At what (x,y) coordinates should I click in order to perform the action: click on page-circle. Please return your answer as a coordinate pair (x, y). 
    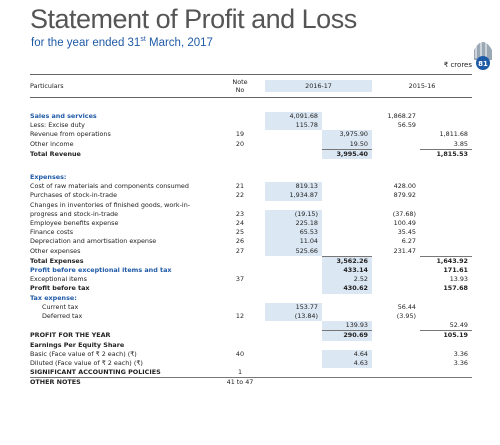
    Looking at the image, I should click on (483, 63).